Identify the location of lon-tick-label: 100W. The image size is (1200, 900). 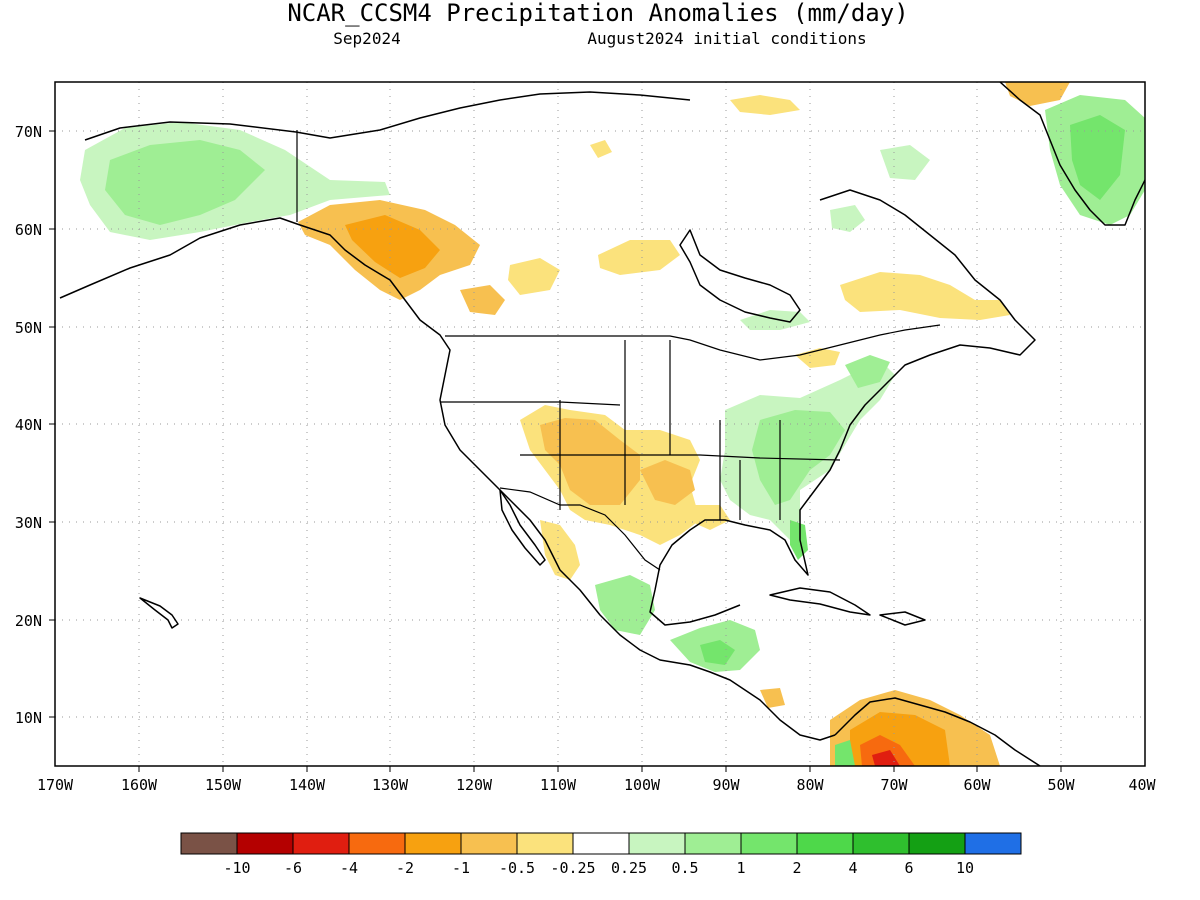
(642, 785).